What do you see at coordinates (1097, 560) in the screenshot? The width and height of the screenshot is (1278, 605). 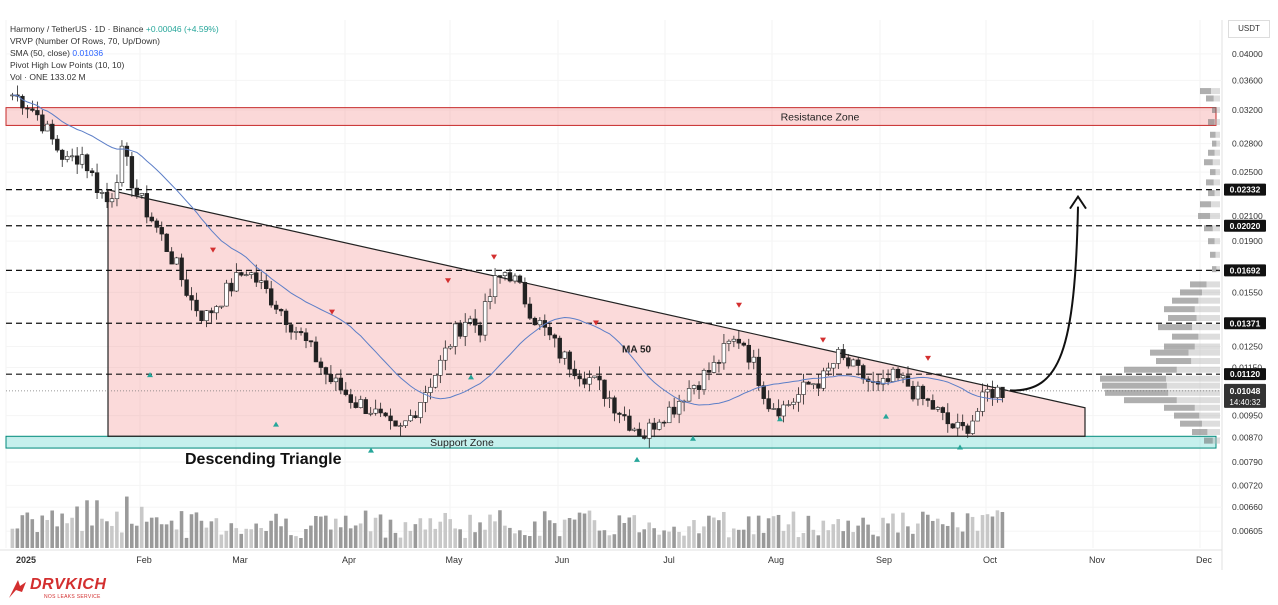 I see `x-tick-label: Nov` at bounding box center [1097, 560].